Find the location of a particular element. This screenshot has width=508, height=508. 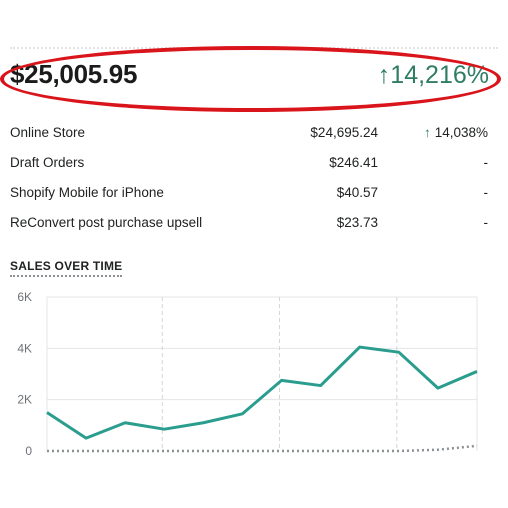

series-line-comparison is located at coordinates (262, 448).